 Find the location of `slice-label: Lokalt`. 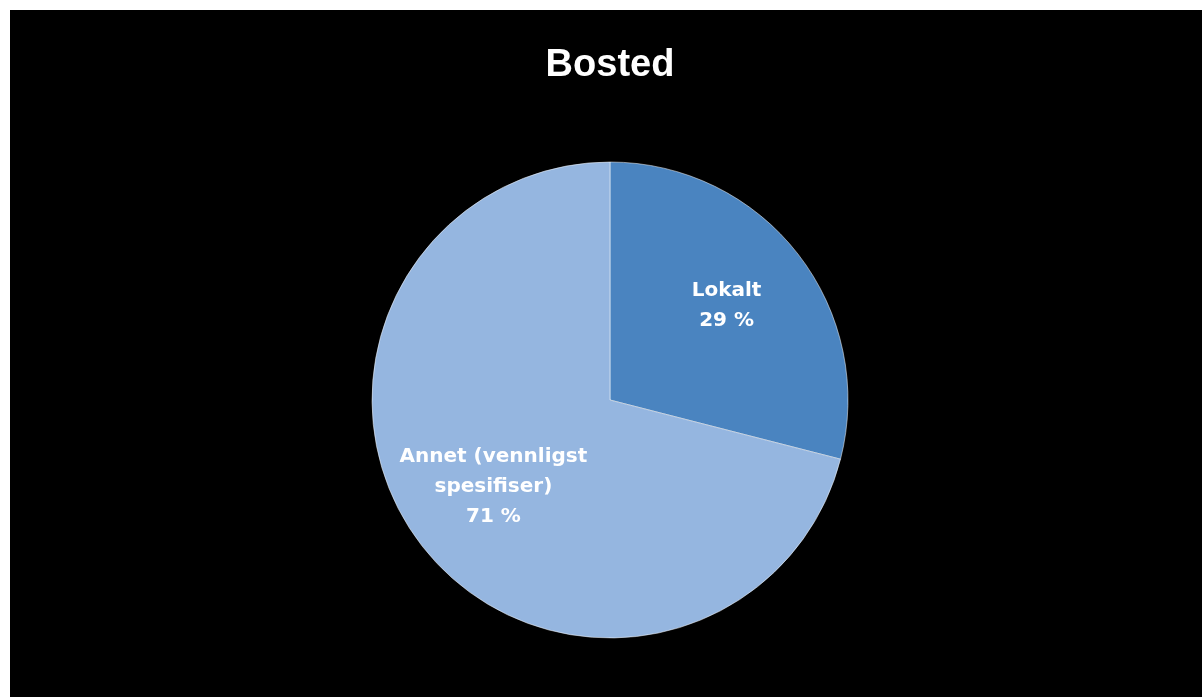

slice-label: Lokalt is located at coordinates (726, 288).